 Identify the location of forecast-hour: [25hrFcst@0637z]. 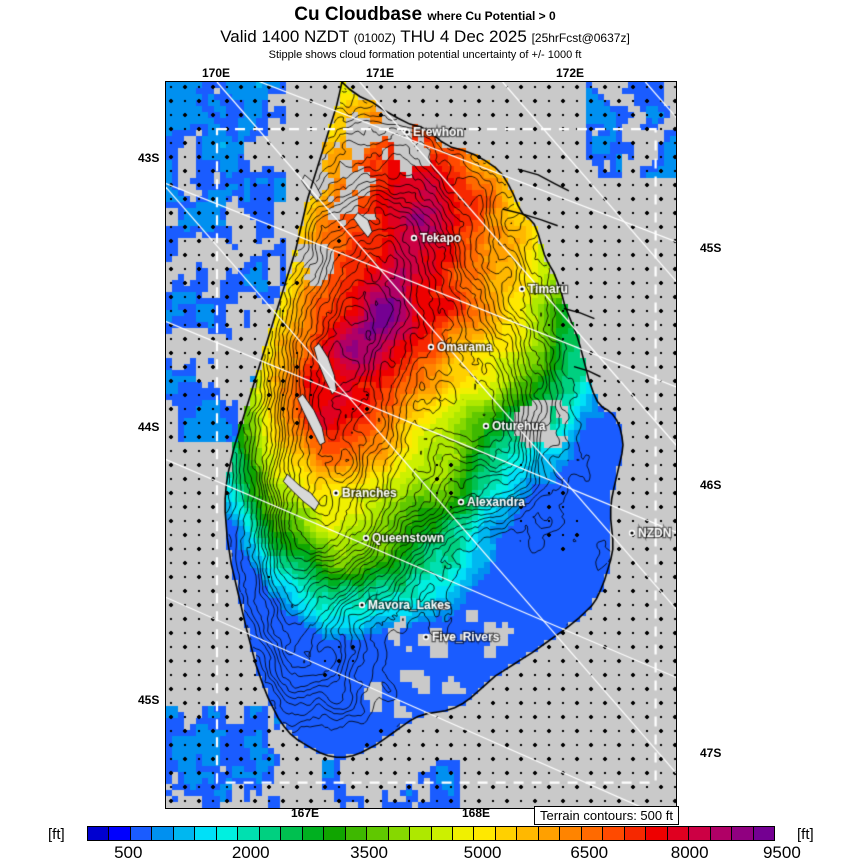
(580, 38).